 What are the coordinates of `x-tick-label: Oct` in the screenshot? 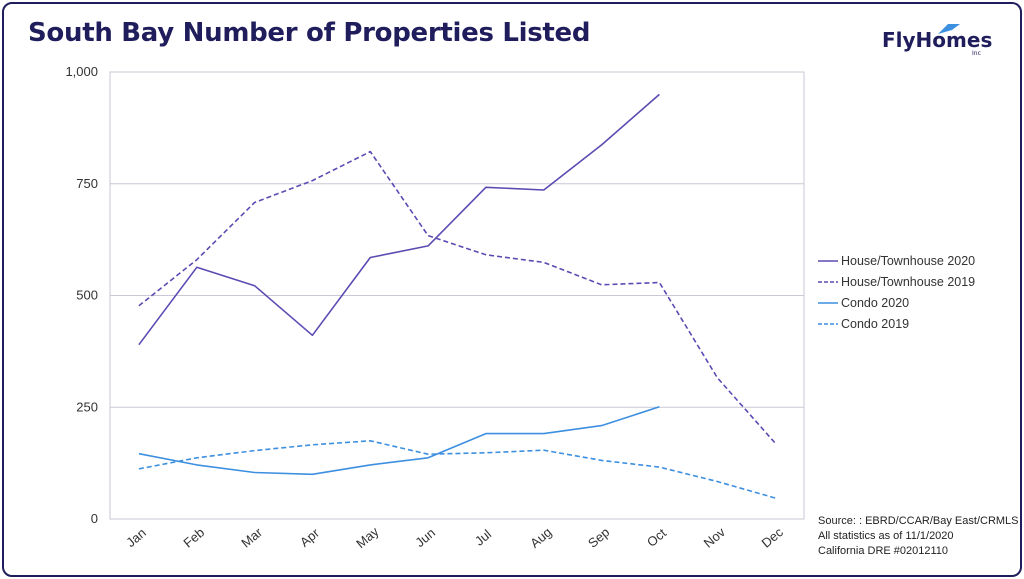 It's located at (656, 537).